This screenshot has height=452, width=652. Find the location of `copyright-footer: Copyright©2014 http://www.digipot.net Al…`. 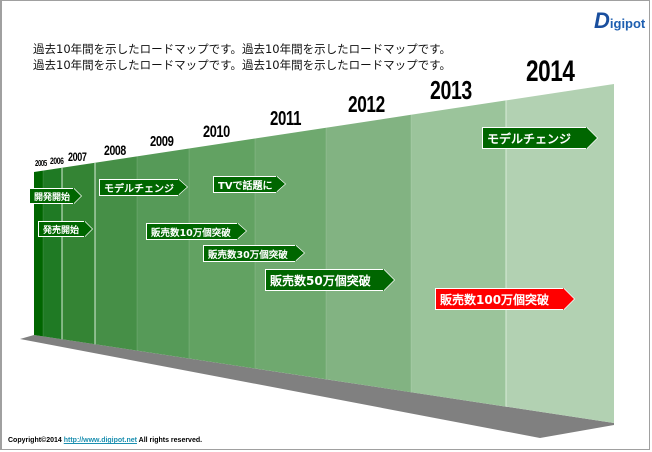

copyright-footer: Copyright©2014 http://www.digipot.net Al… is located at coordinates (105, 440).